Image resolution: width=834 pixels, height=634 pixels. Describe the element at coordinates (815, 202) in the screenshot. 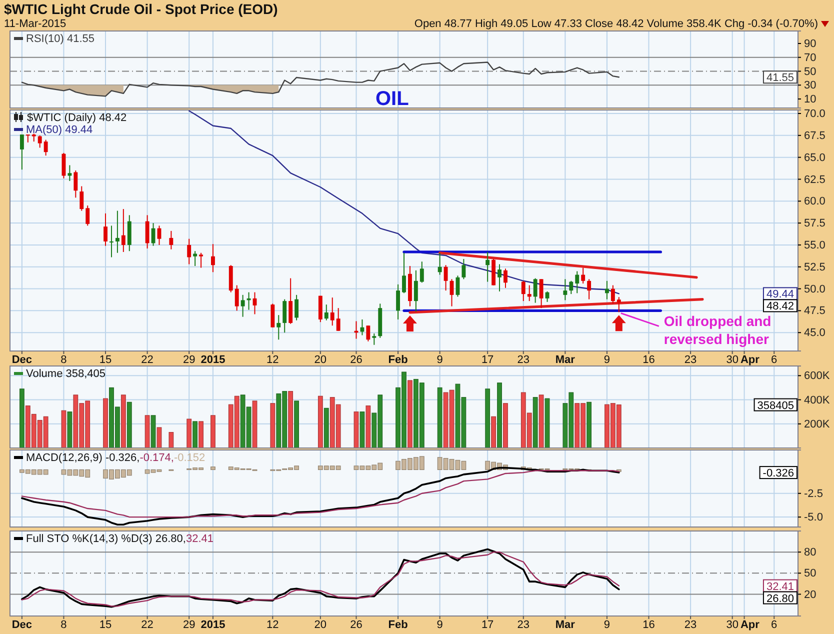

I see `y-tick-label: 60.0` at that location.